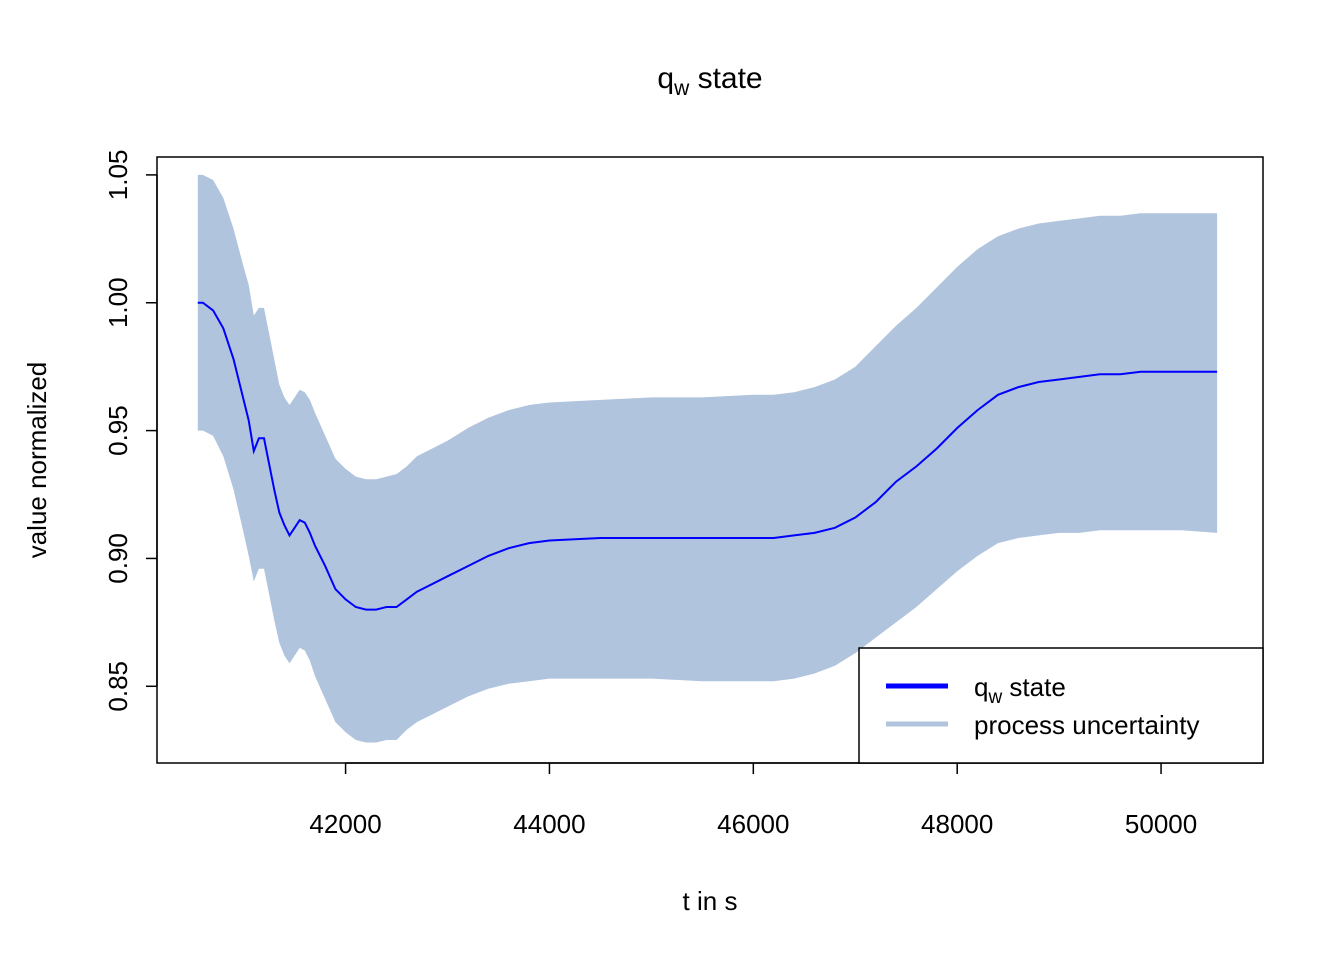  What do you see at coordinates (118, 175) in the screenshot?
I see `y-tick-label: 1.05` at bounding box center [118, 175].